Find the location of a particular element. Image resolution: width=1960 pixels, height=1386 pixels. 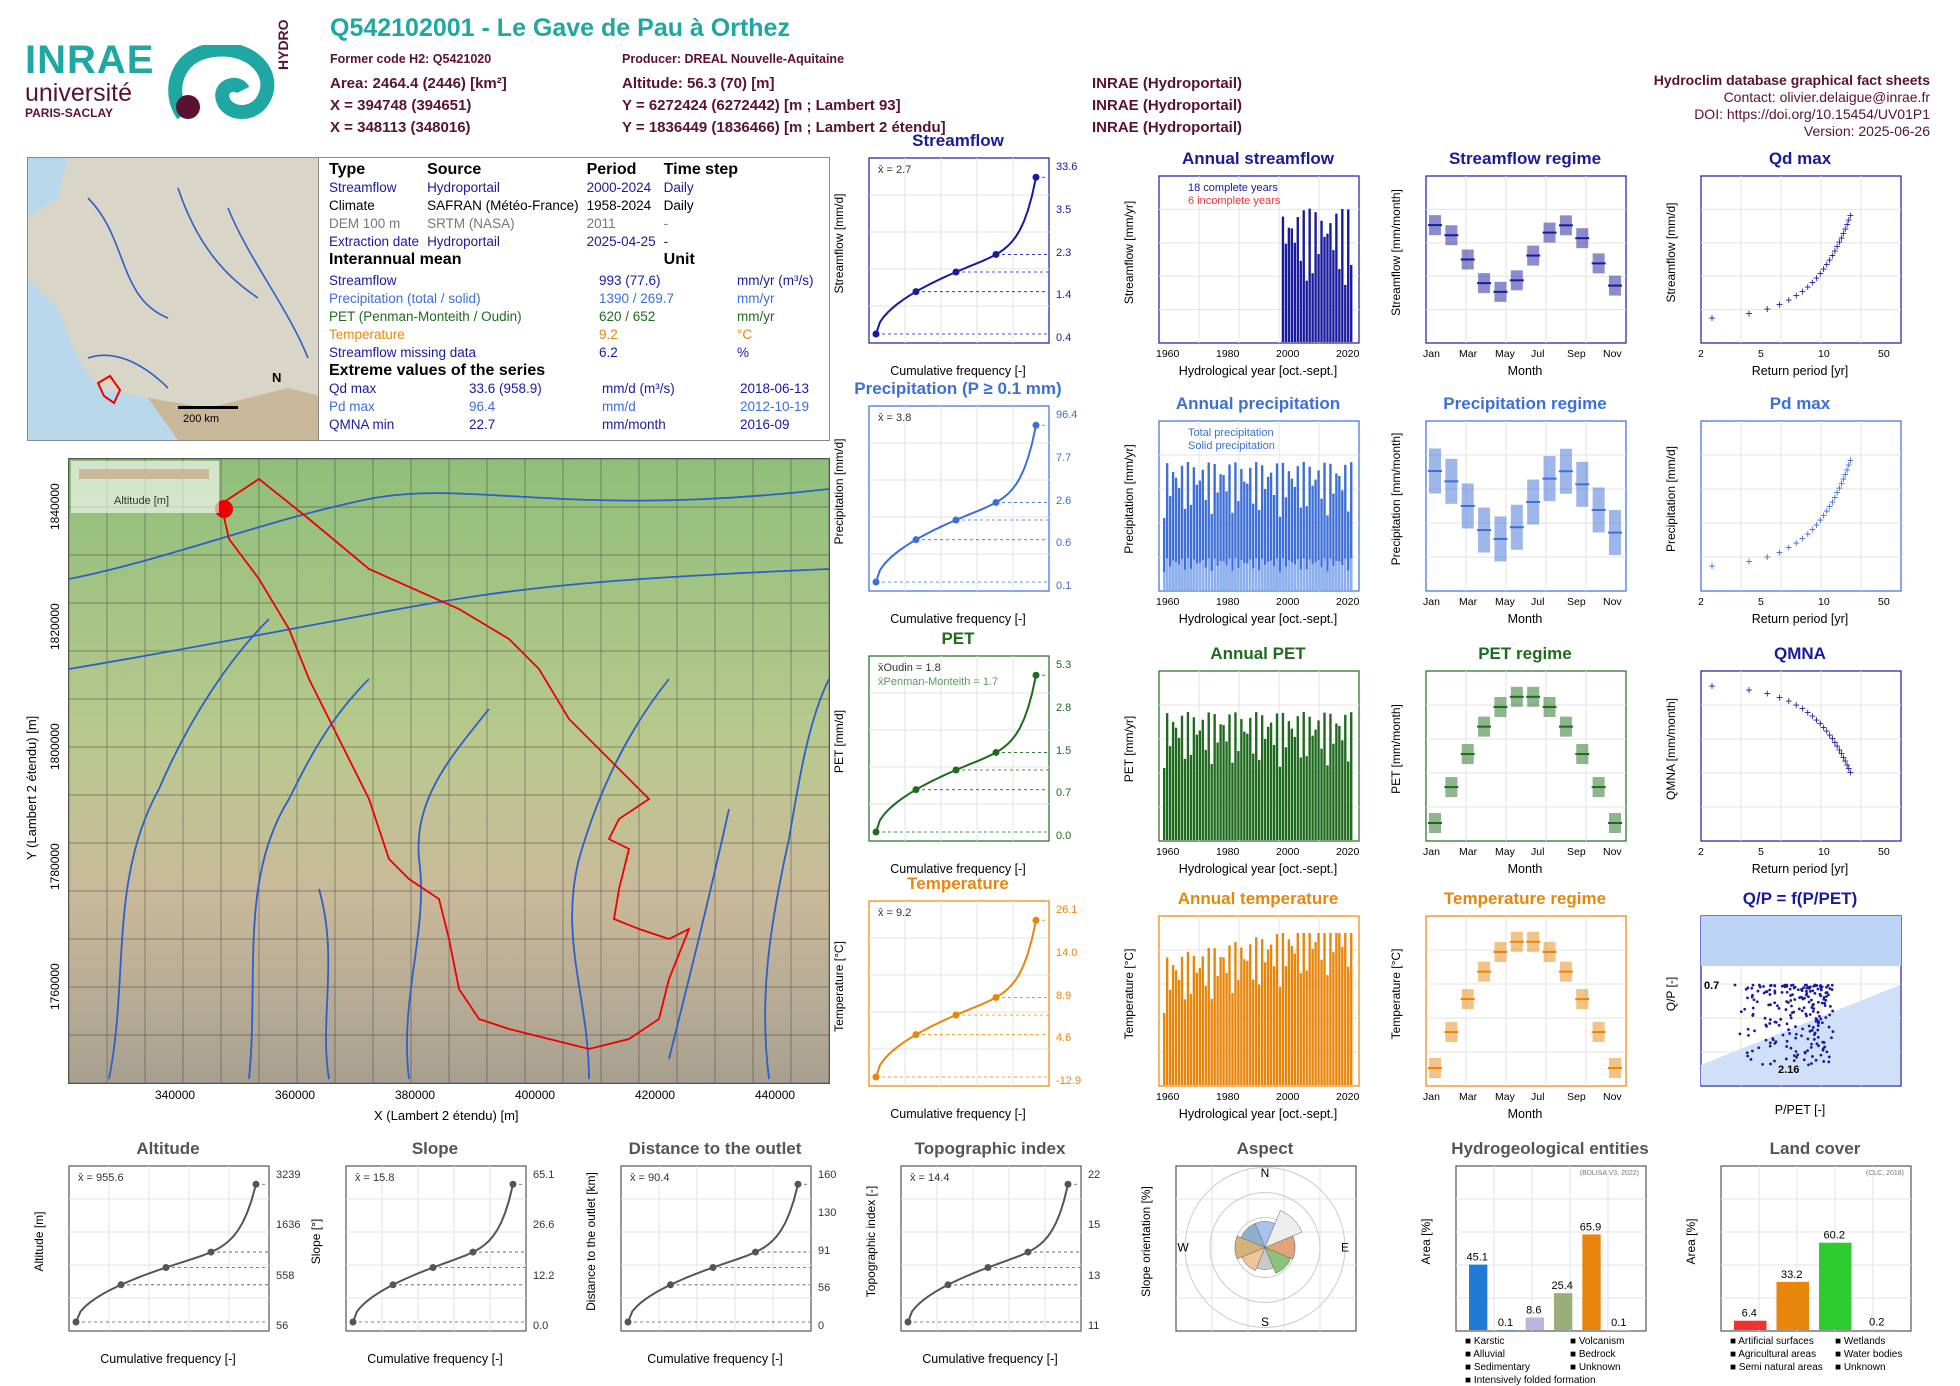

legend-entry: ■ Alluvial is located at coordinates (1485, 1354).